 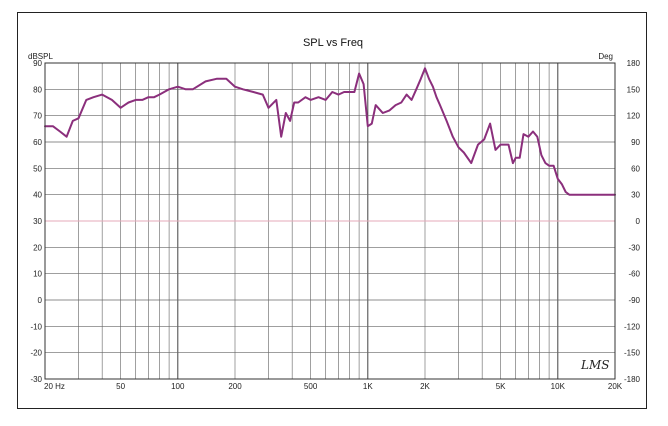 What do you see at coordinates (558, 386) in the screenshot?
I see `x-tick-label: 10K` at bounding box center [558, 386].